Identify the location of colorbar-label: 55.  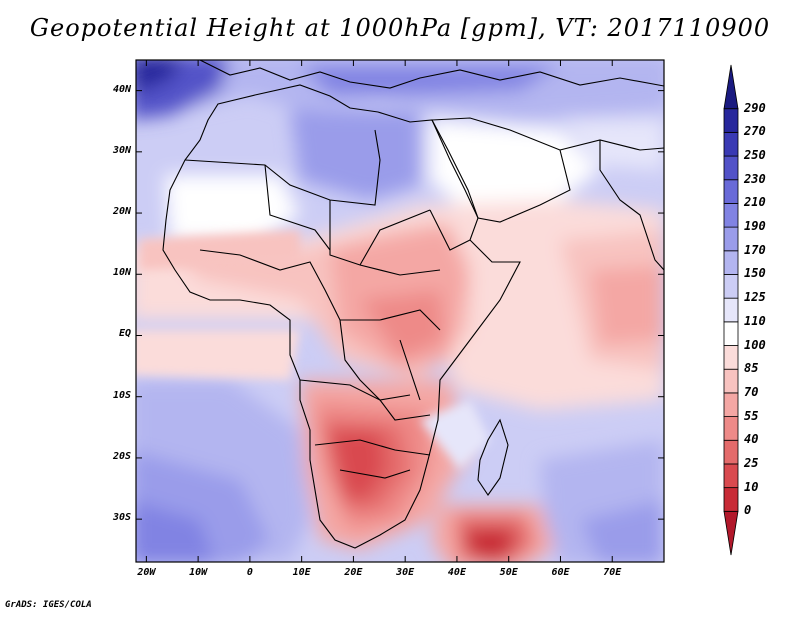
(751, 415).